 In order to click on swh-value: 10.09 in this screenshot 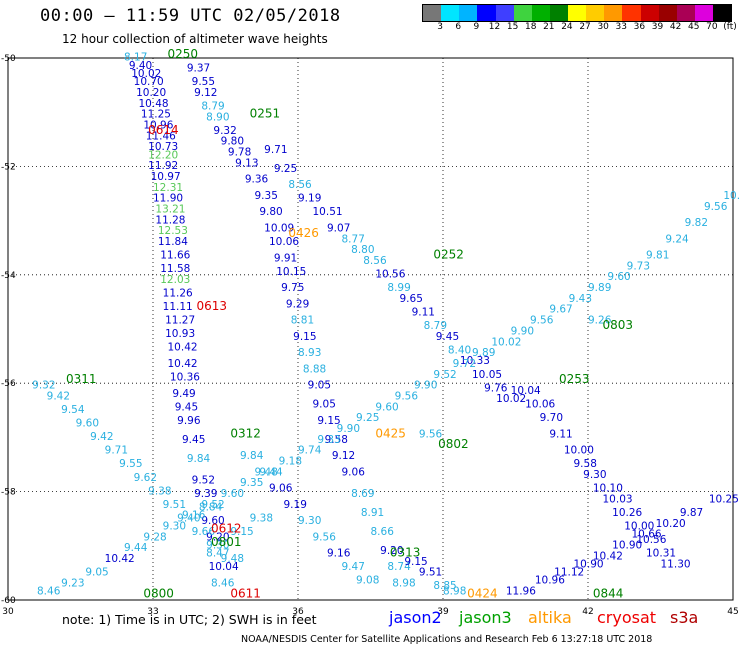, I will do `click(279, 228)`.